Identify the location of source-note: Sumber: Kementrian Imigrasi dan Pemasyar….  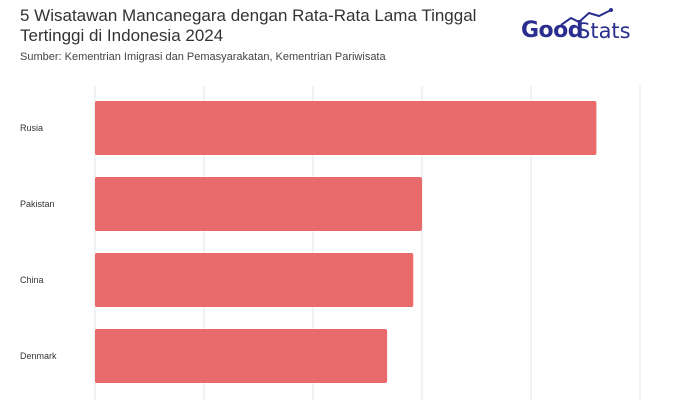
(203, 57).